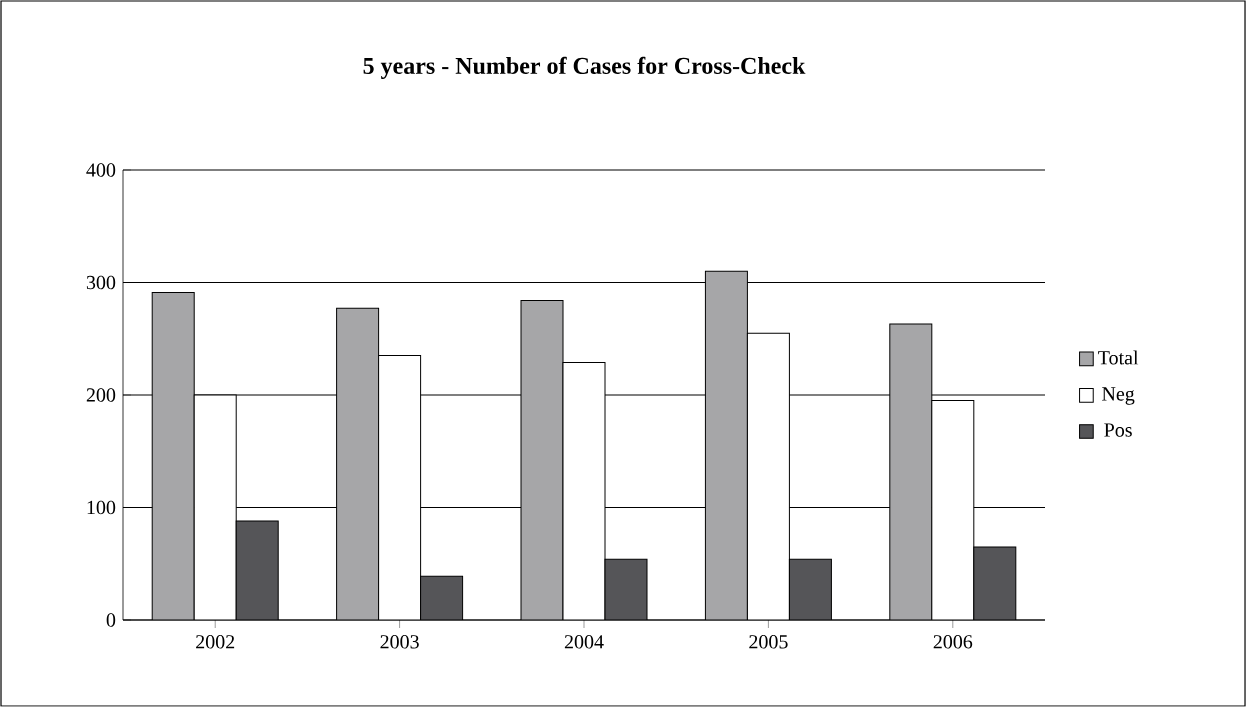 The height and width of the screenshot is (707, 1246). I want to click on legend-label: Total, so click(1118, 357).